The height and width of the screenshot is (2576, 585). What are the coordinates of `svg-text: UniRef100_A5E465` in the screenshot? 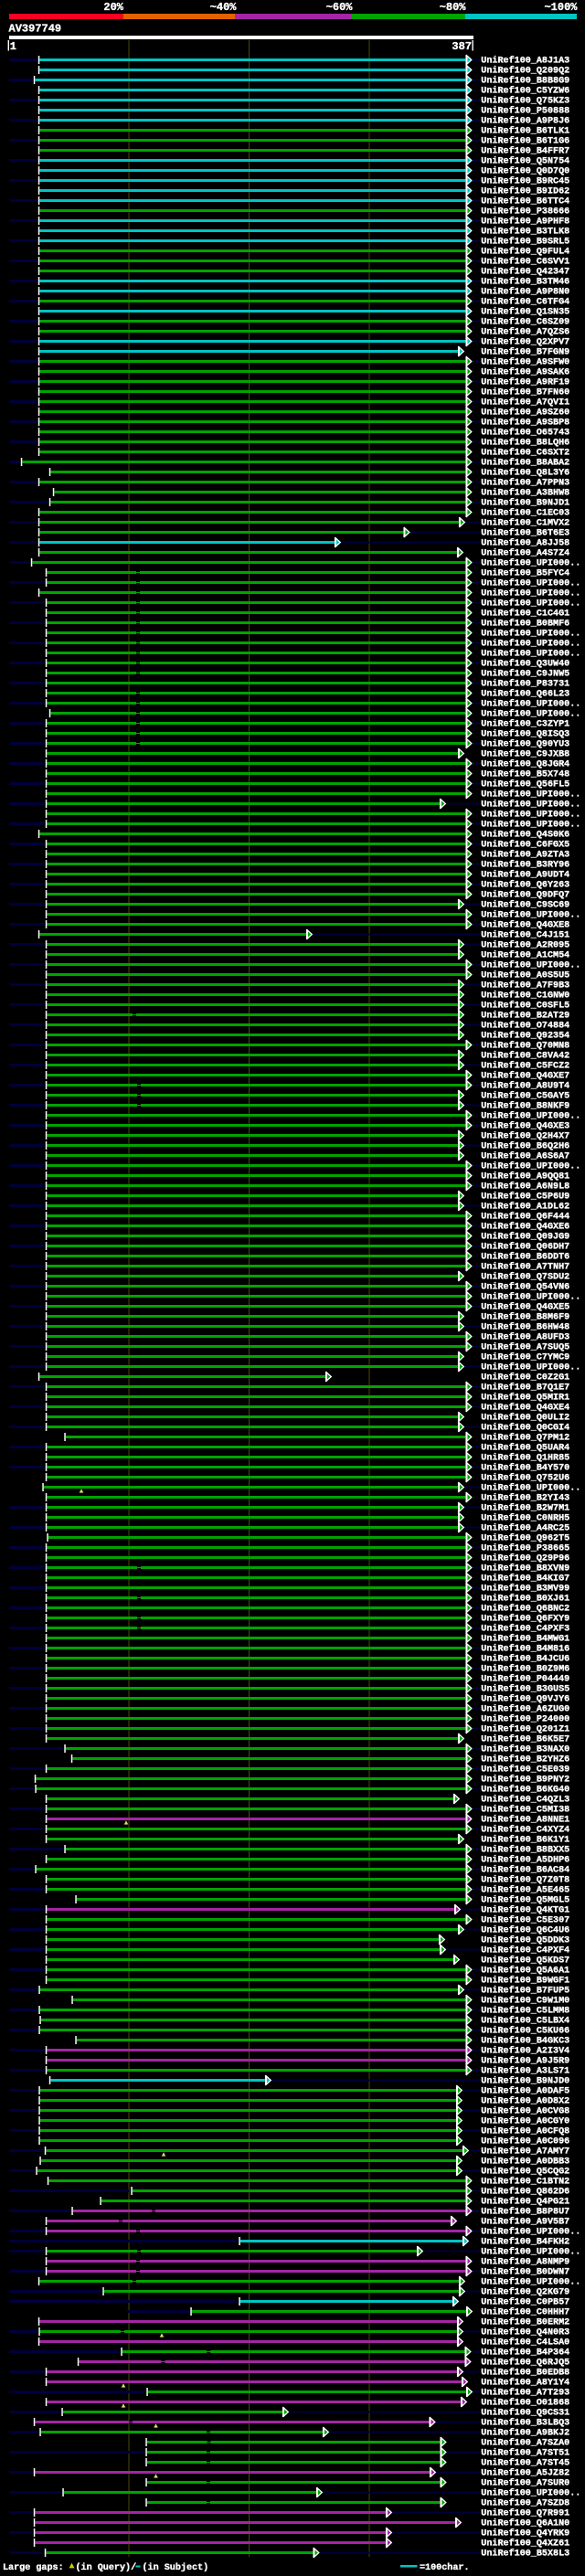 It's located at (525, 1889).